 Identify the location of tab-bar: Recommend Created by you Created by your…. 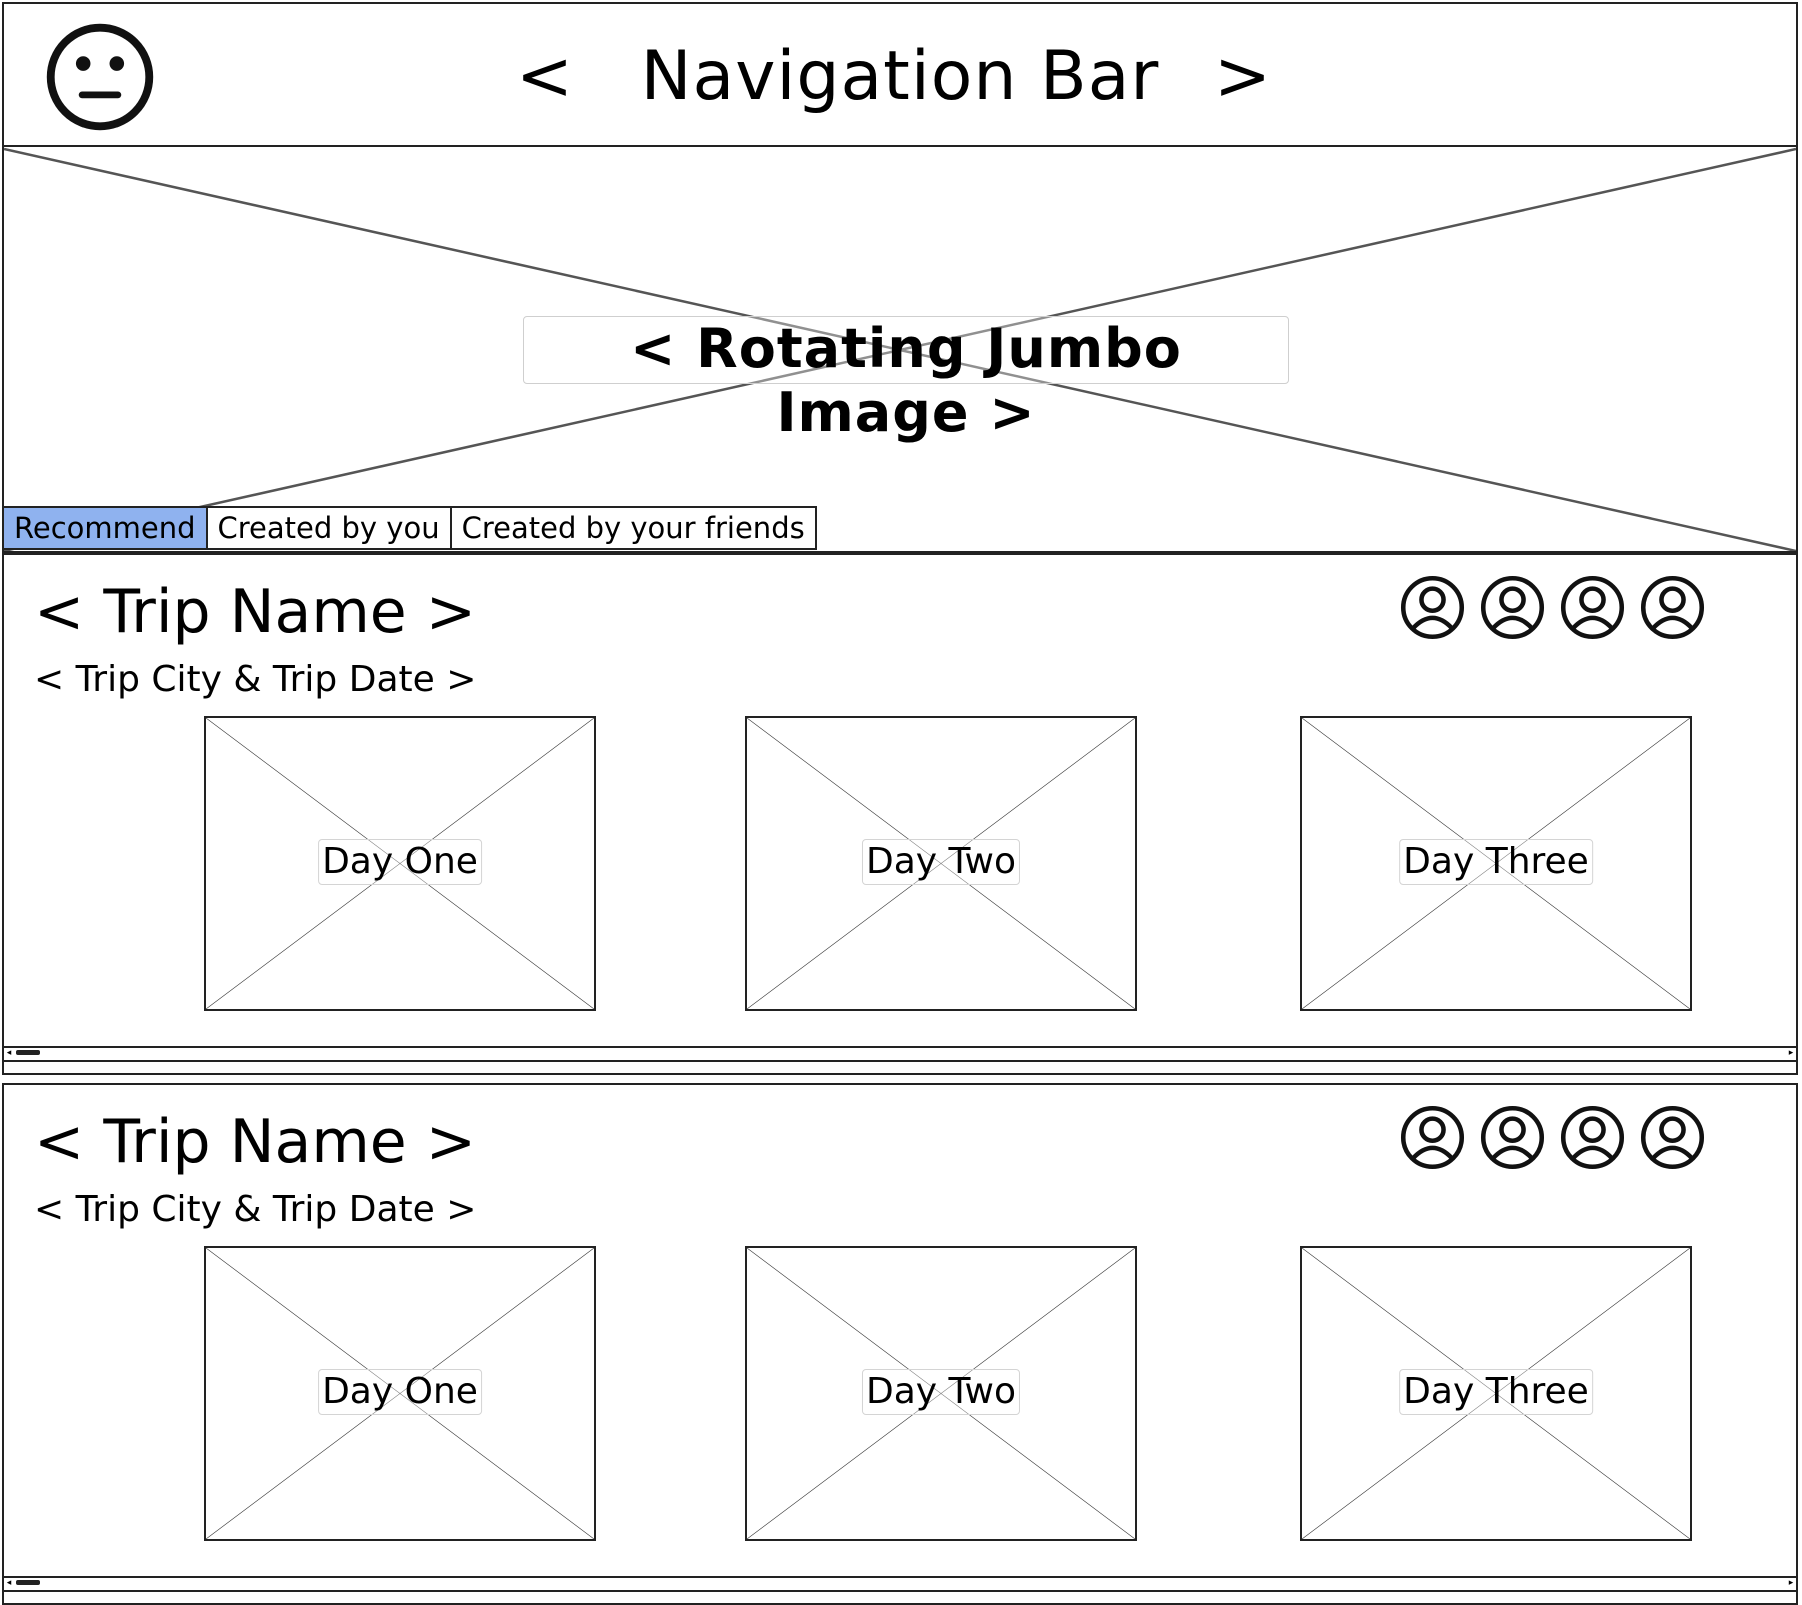
(409, 528).